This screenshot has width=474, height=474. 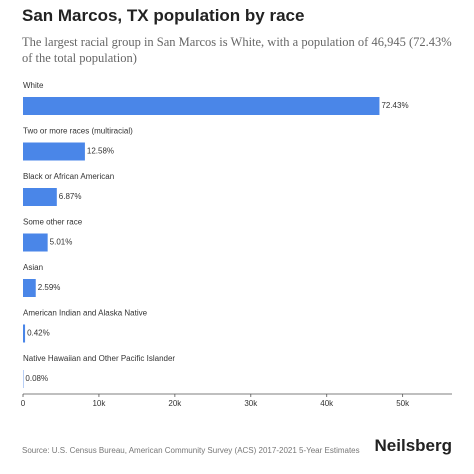 What do you see at coordinates (61, 242) in the screenshot?
I see `value-label: 5.01%` at bounding box center [61, 242].